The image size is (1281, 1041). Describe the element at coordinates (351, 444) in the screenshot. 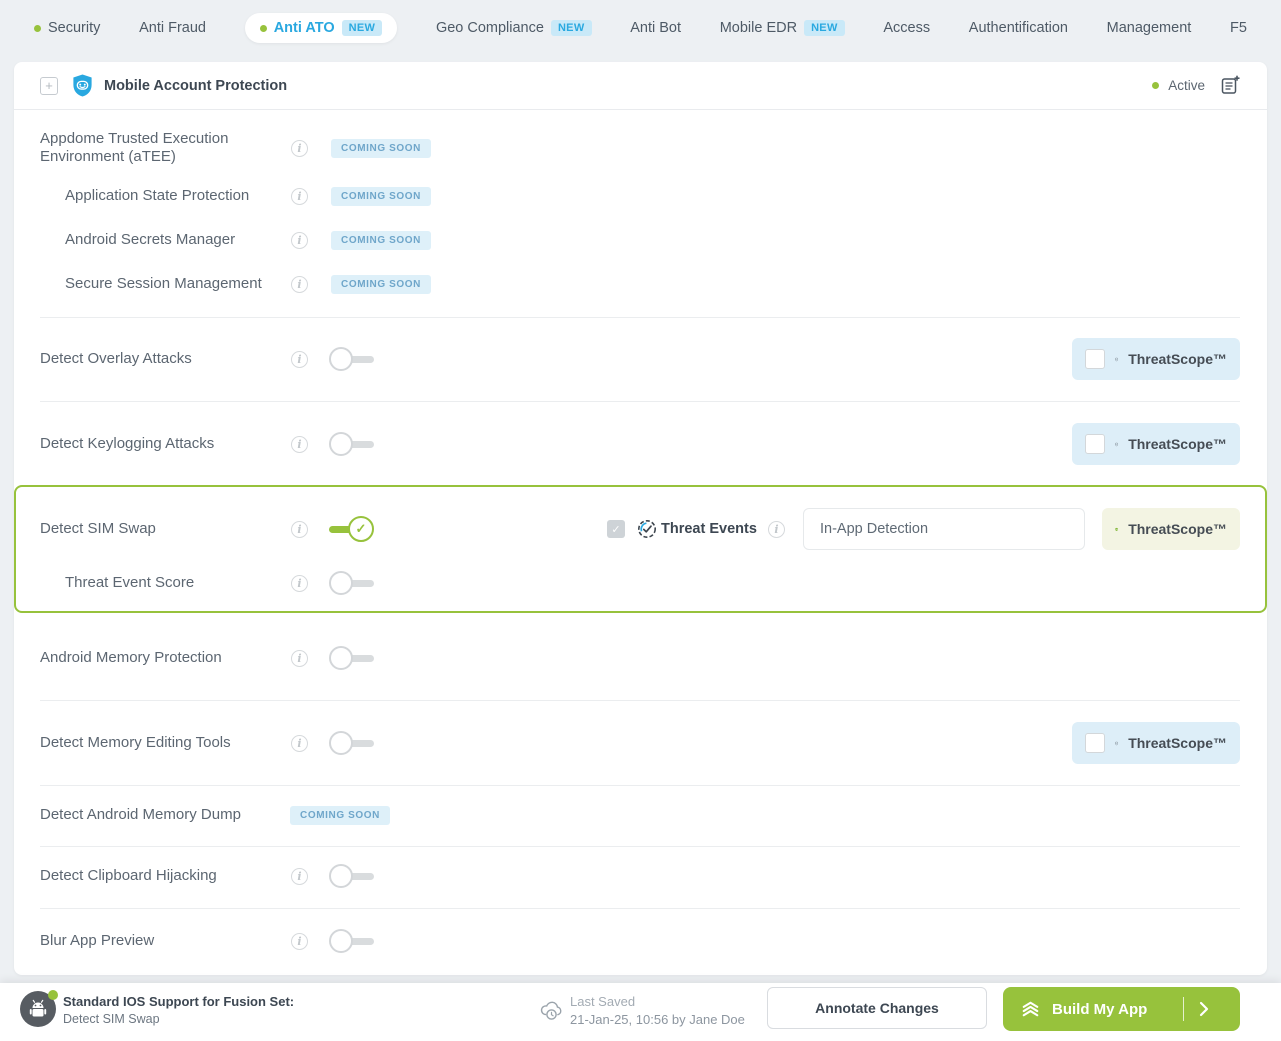

I see `toggle-detect-keylogging-attacks` at that location.